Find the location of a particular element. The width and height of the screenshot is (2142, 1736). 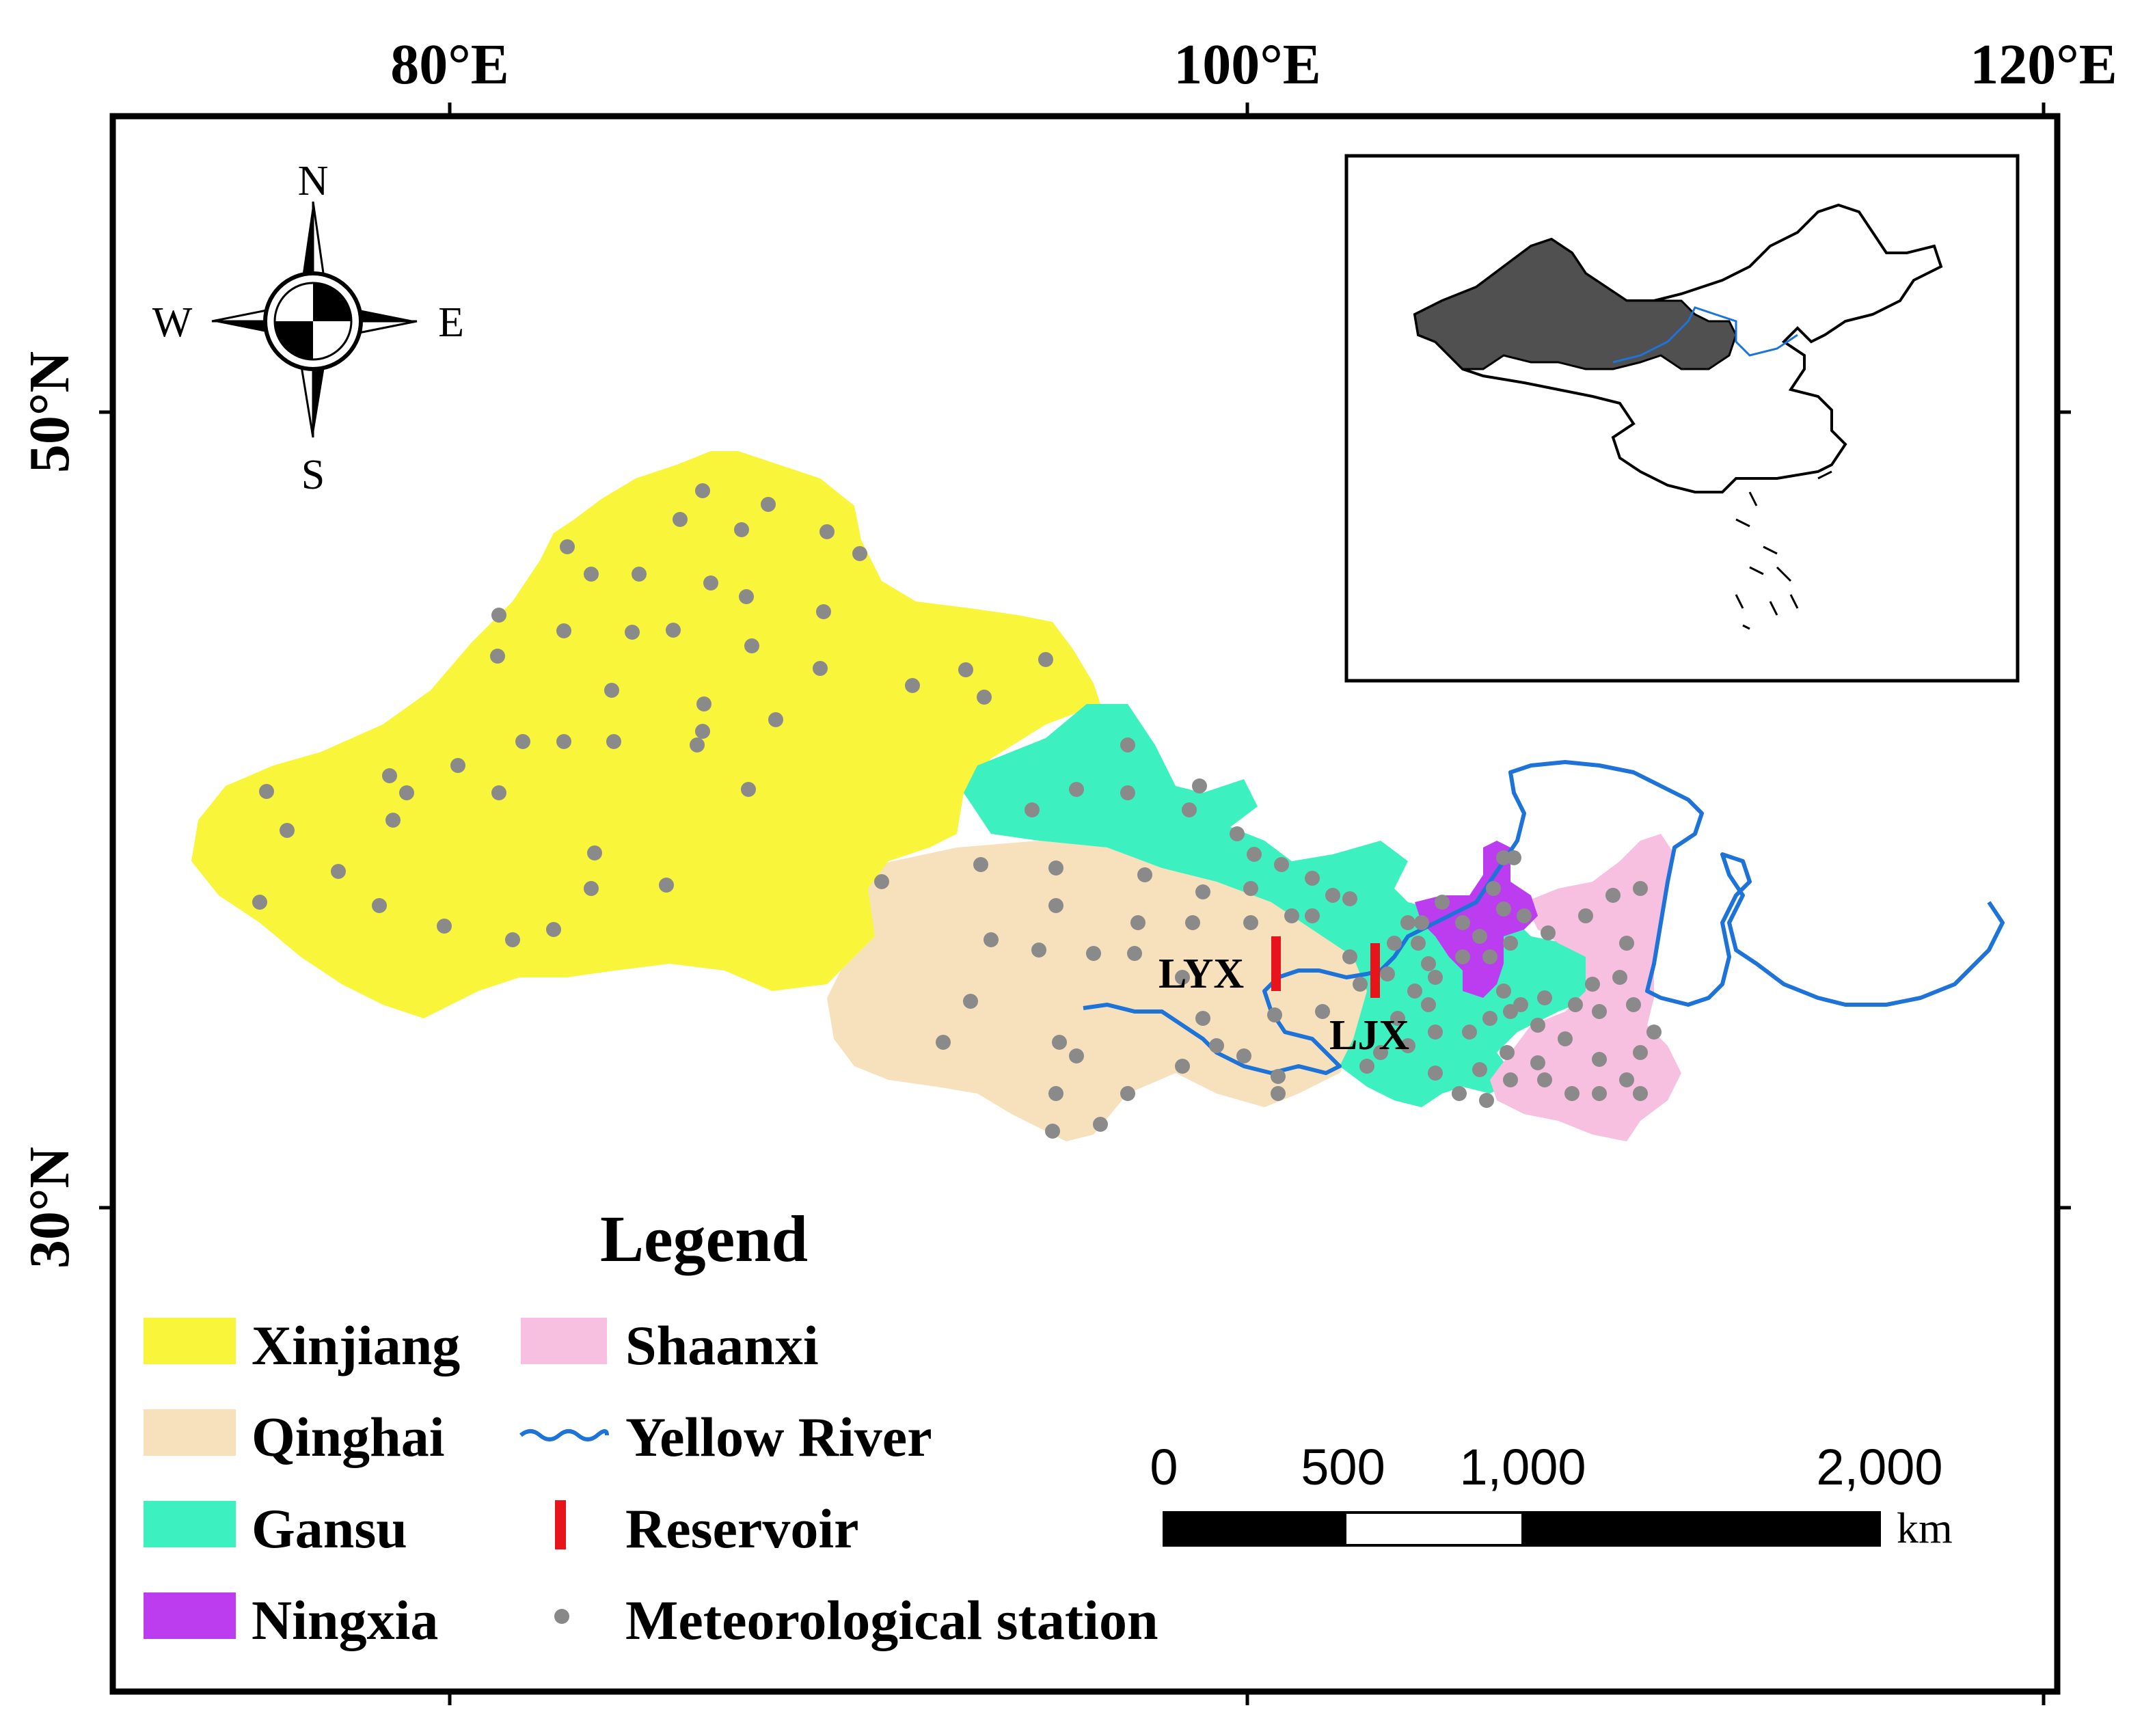

legend-swatch-qinghai is located at coordinates (190, 1432).